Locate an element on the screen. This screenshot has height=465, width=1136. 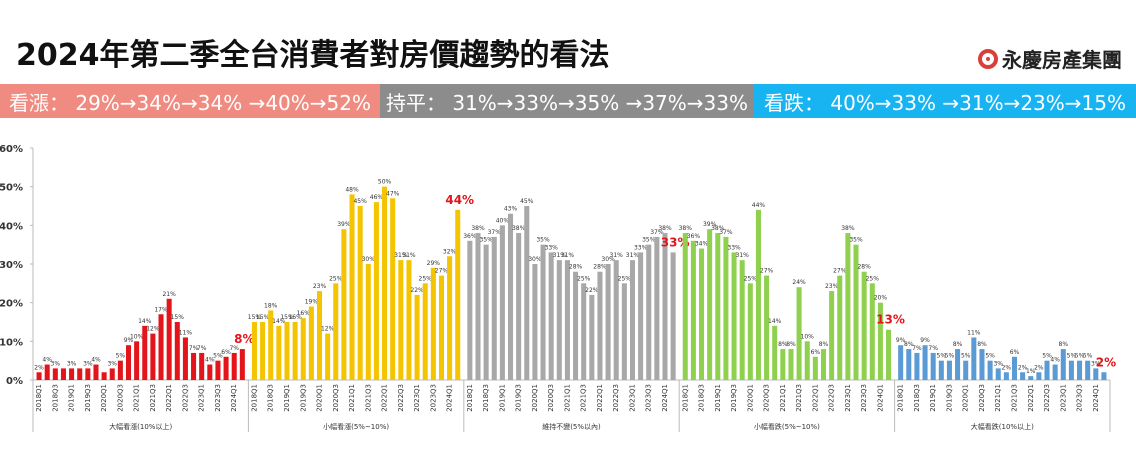
data-label: 39% is located at coordinates (710, 224).